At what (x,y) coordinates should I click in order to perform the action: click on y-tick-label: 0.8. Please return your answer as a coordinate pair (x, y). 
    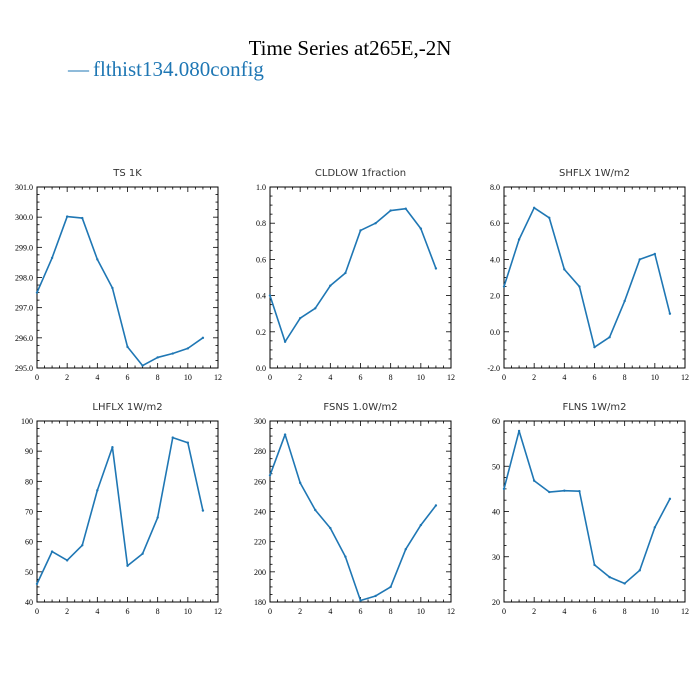
    Looking at the image, I should click on (261, 223).